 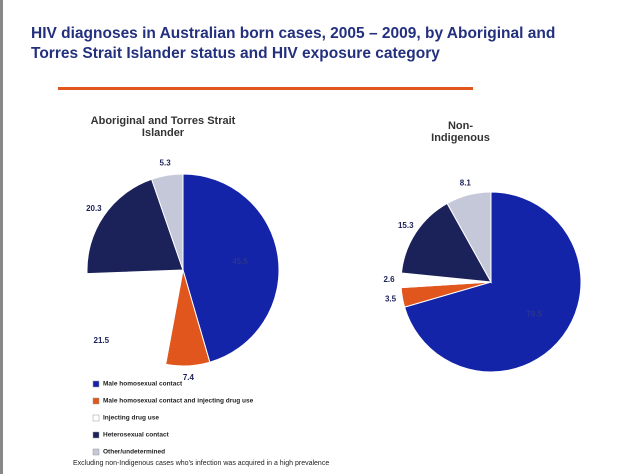 What do you see at coordinates (166, 163) in the screenshot?
I see `data-label: 5.3` at bounding box center [166, 163].